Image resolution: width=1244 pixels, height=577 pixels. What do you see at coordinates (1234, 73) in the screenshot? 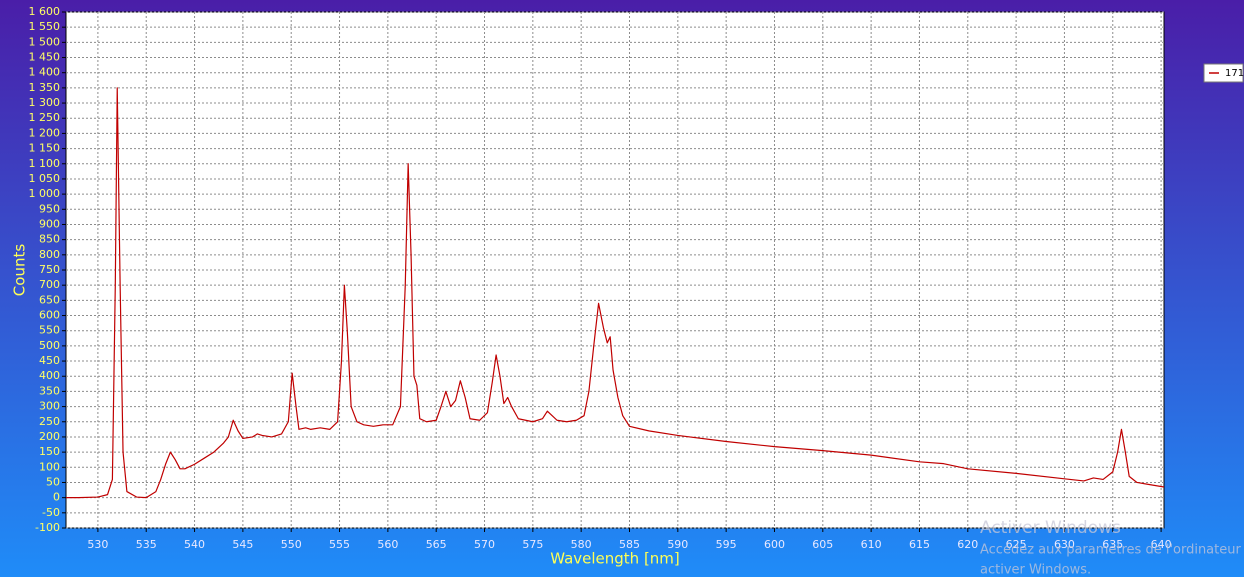
I see `legend-label: 171` at bounding box center [1234, 73].